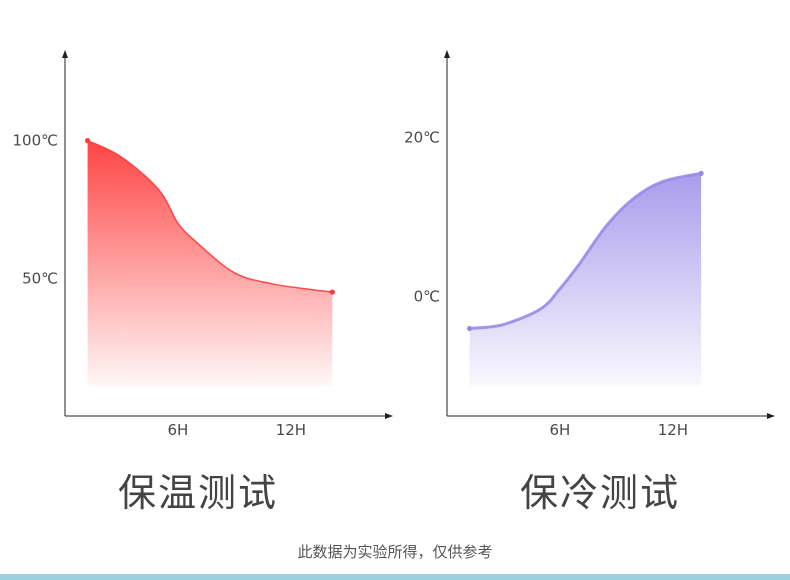  What do you see at coordinates (35, 141) in the screenshot?
I see `warm-y-tick-label: 100℃` at bounding box center [35, 141].